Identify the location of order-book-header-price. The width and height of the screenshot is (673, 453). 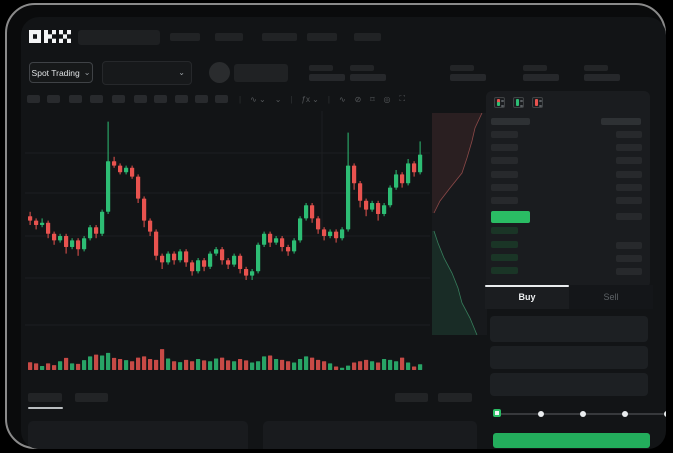
(510, 121).